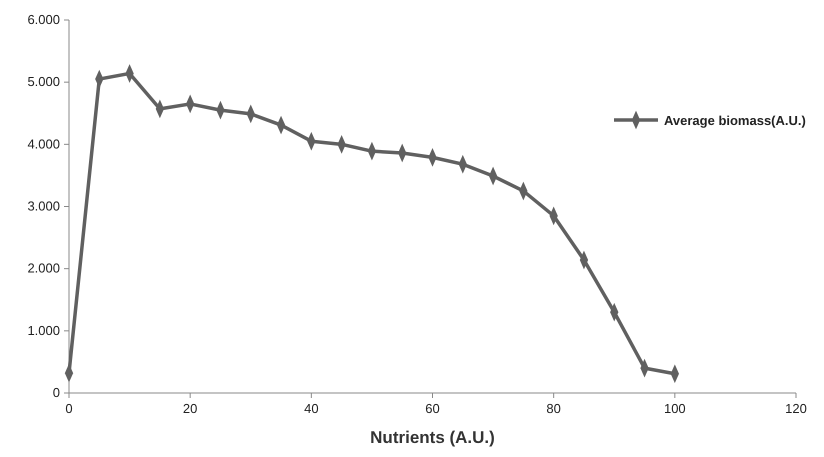 This screenshot has width=824, height=457. Describe the element at coordinates (43, 268) in the screenshot. I see `y-tick-label: 2.000` at that location.